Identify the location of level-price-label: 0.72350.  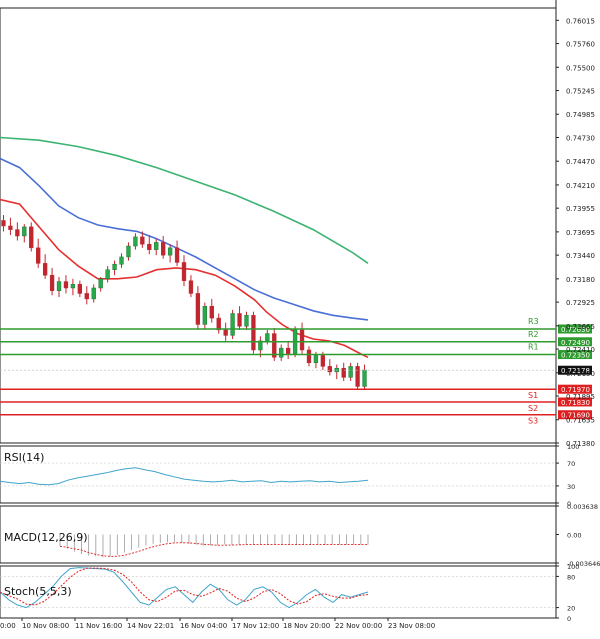
(575, 356).